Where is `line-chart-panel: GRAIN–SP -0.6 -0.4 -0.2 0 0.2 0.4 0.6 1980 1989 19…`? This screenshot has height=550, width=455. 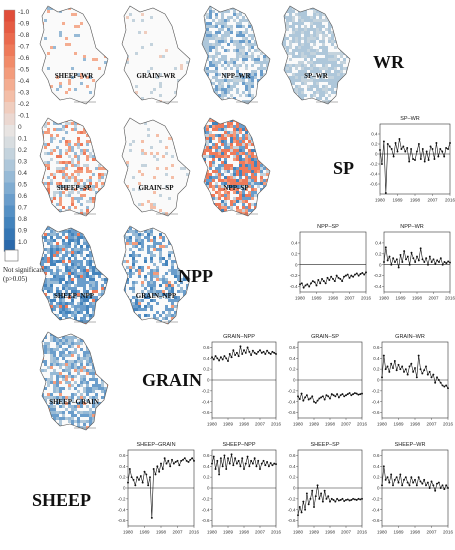 line-chart-panel: GRAIN–SP -0.6 -0.4 -0.2 0 0.2 0.4 0.6 1980 1989 19… is located at coordinates (328, 380).